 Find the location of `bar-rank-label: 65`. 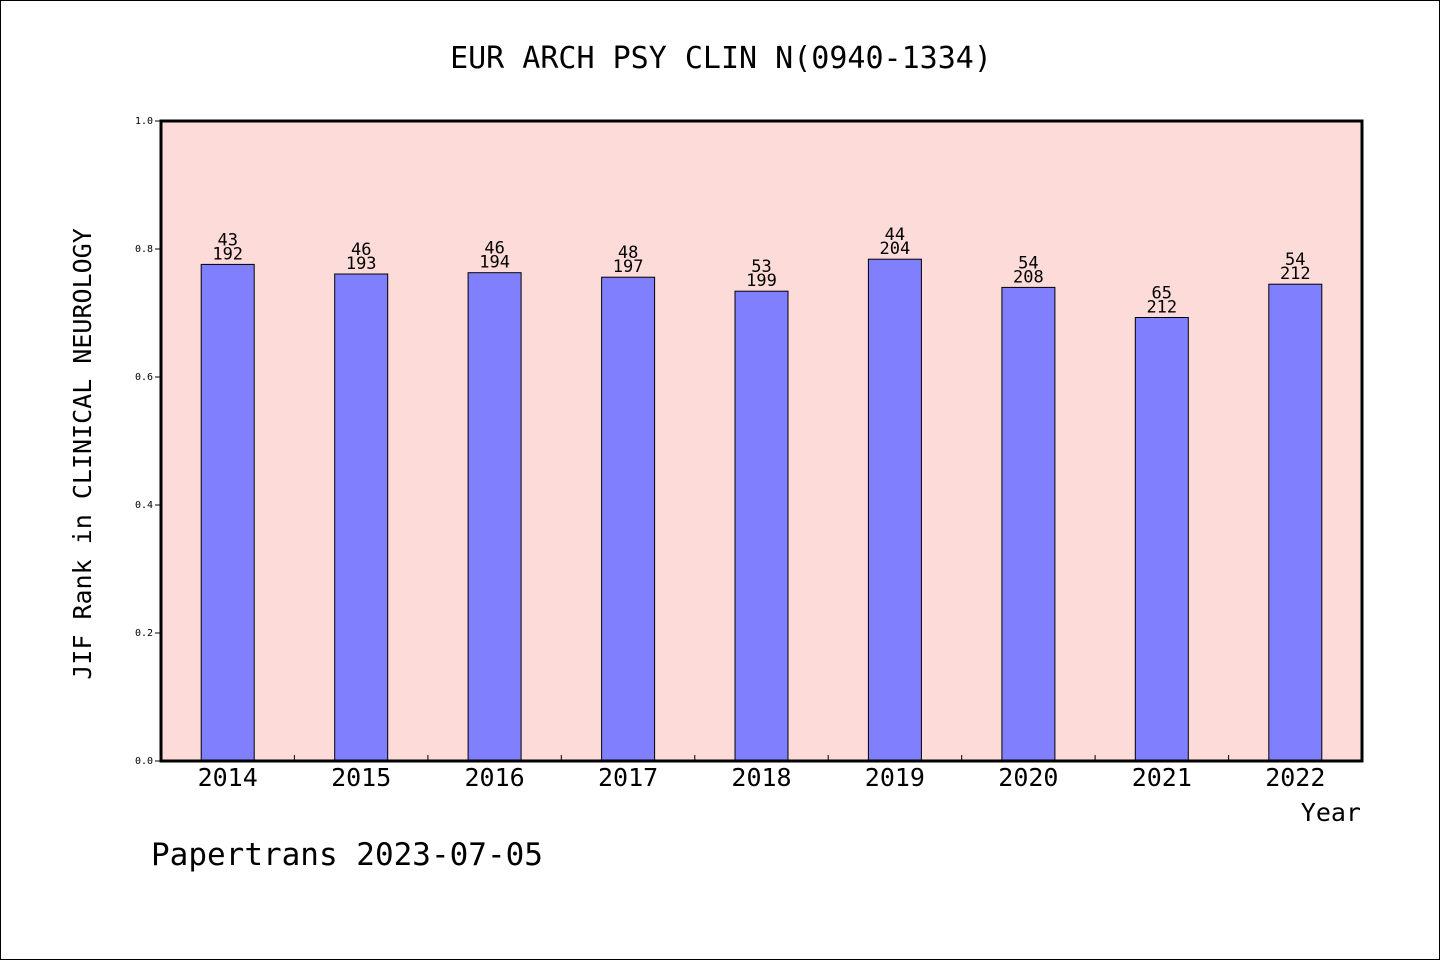

bar-rank-label: 65 is located at coordinates (1162, 294).